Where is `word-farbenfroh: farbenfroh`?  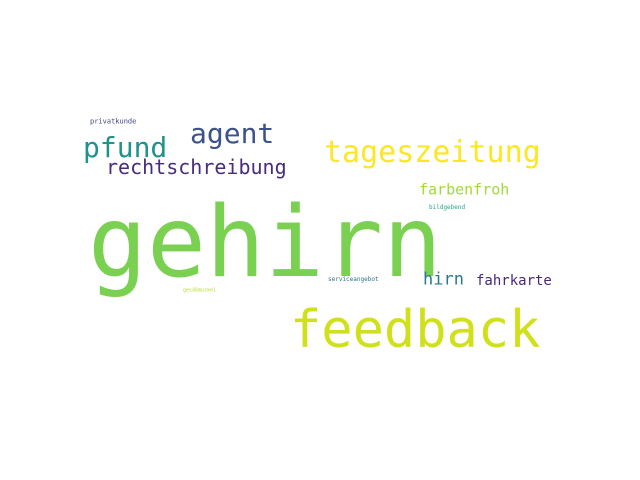 word-farbenfroh: farbenfroh is located at coordinates (464, 189).